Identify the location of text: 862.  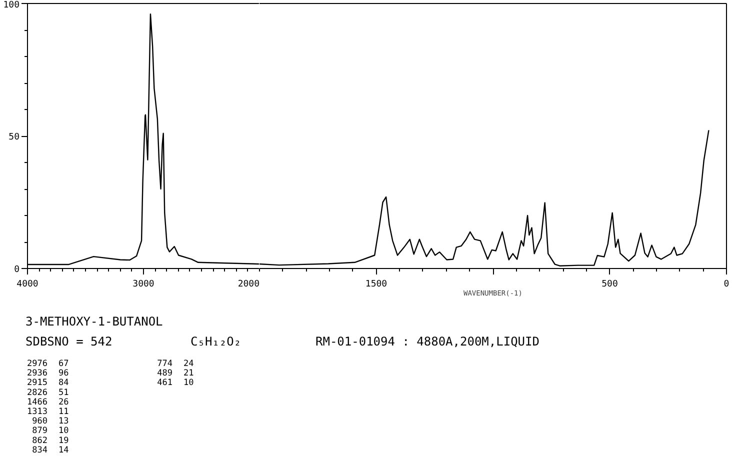
(40, 441).